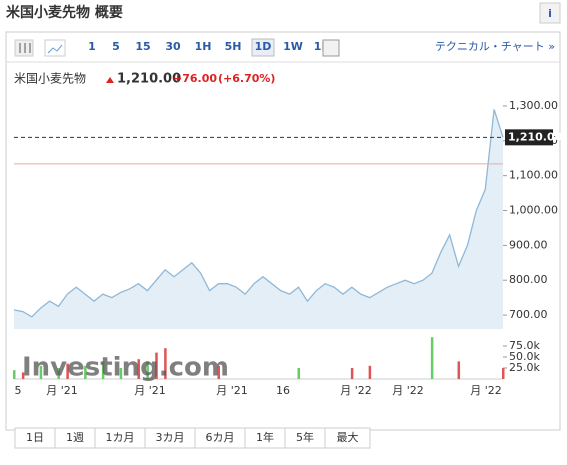  I want to click on interval-selected, so click(263, 47).